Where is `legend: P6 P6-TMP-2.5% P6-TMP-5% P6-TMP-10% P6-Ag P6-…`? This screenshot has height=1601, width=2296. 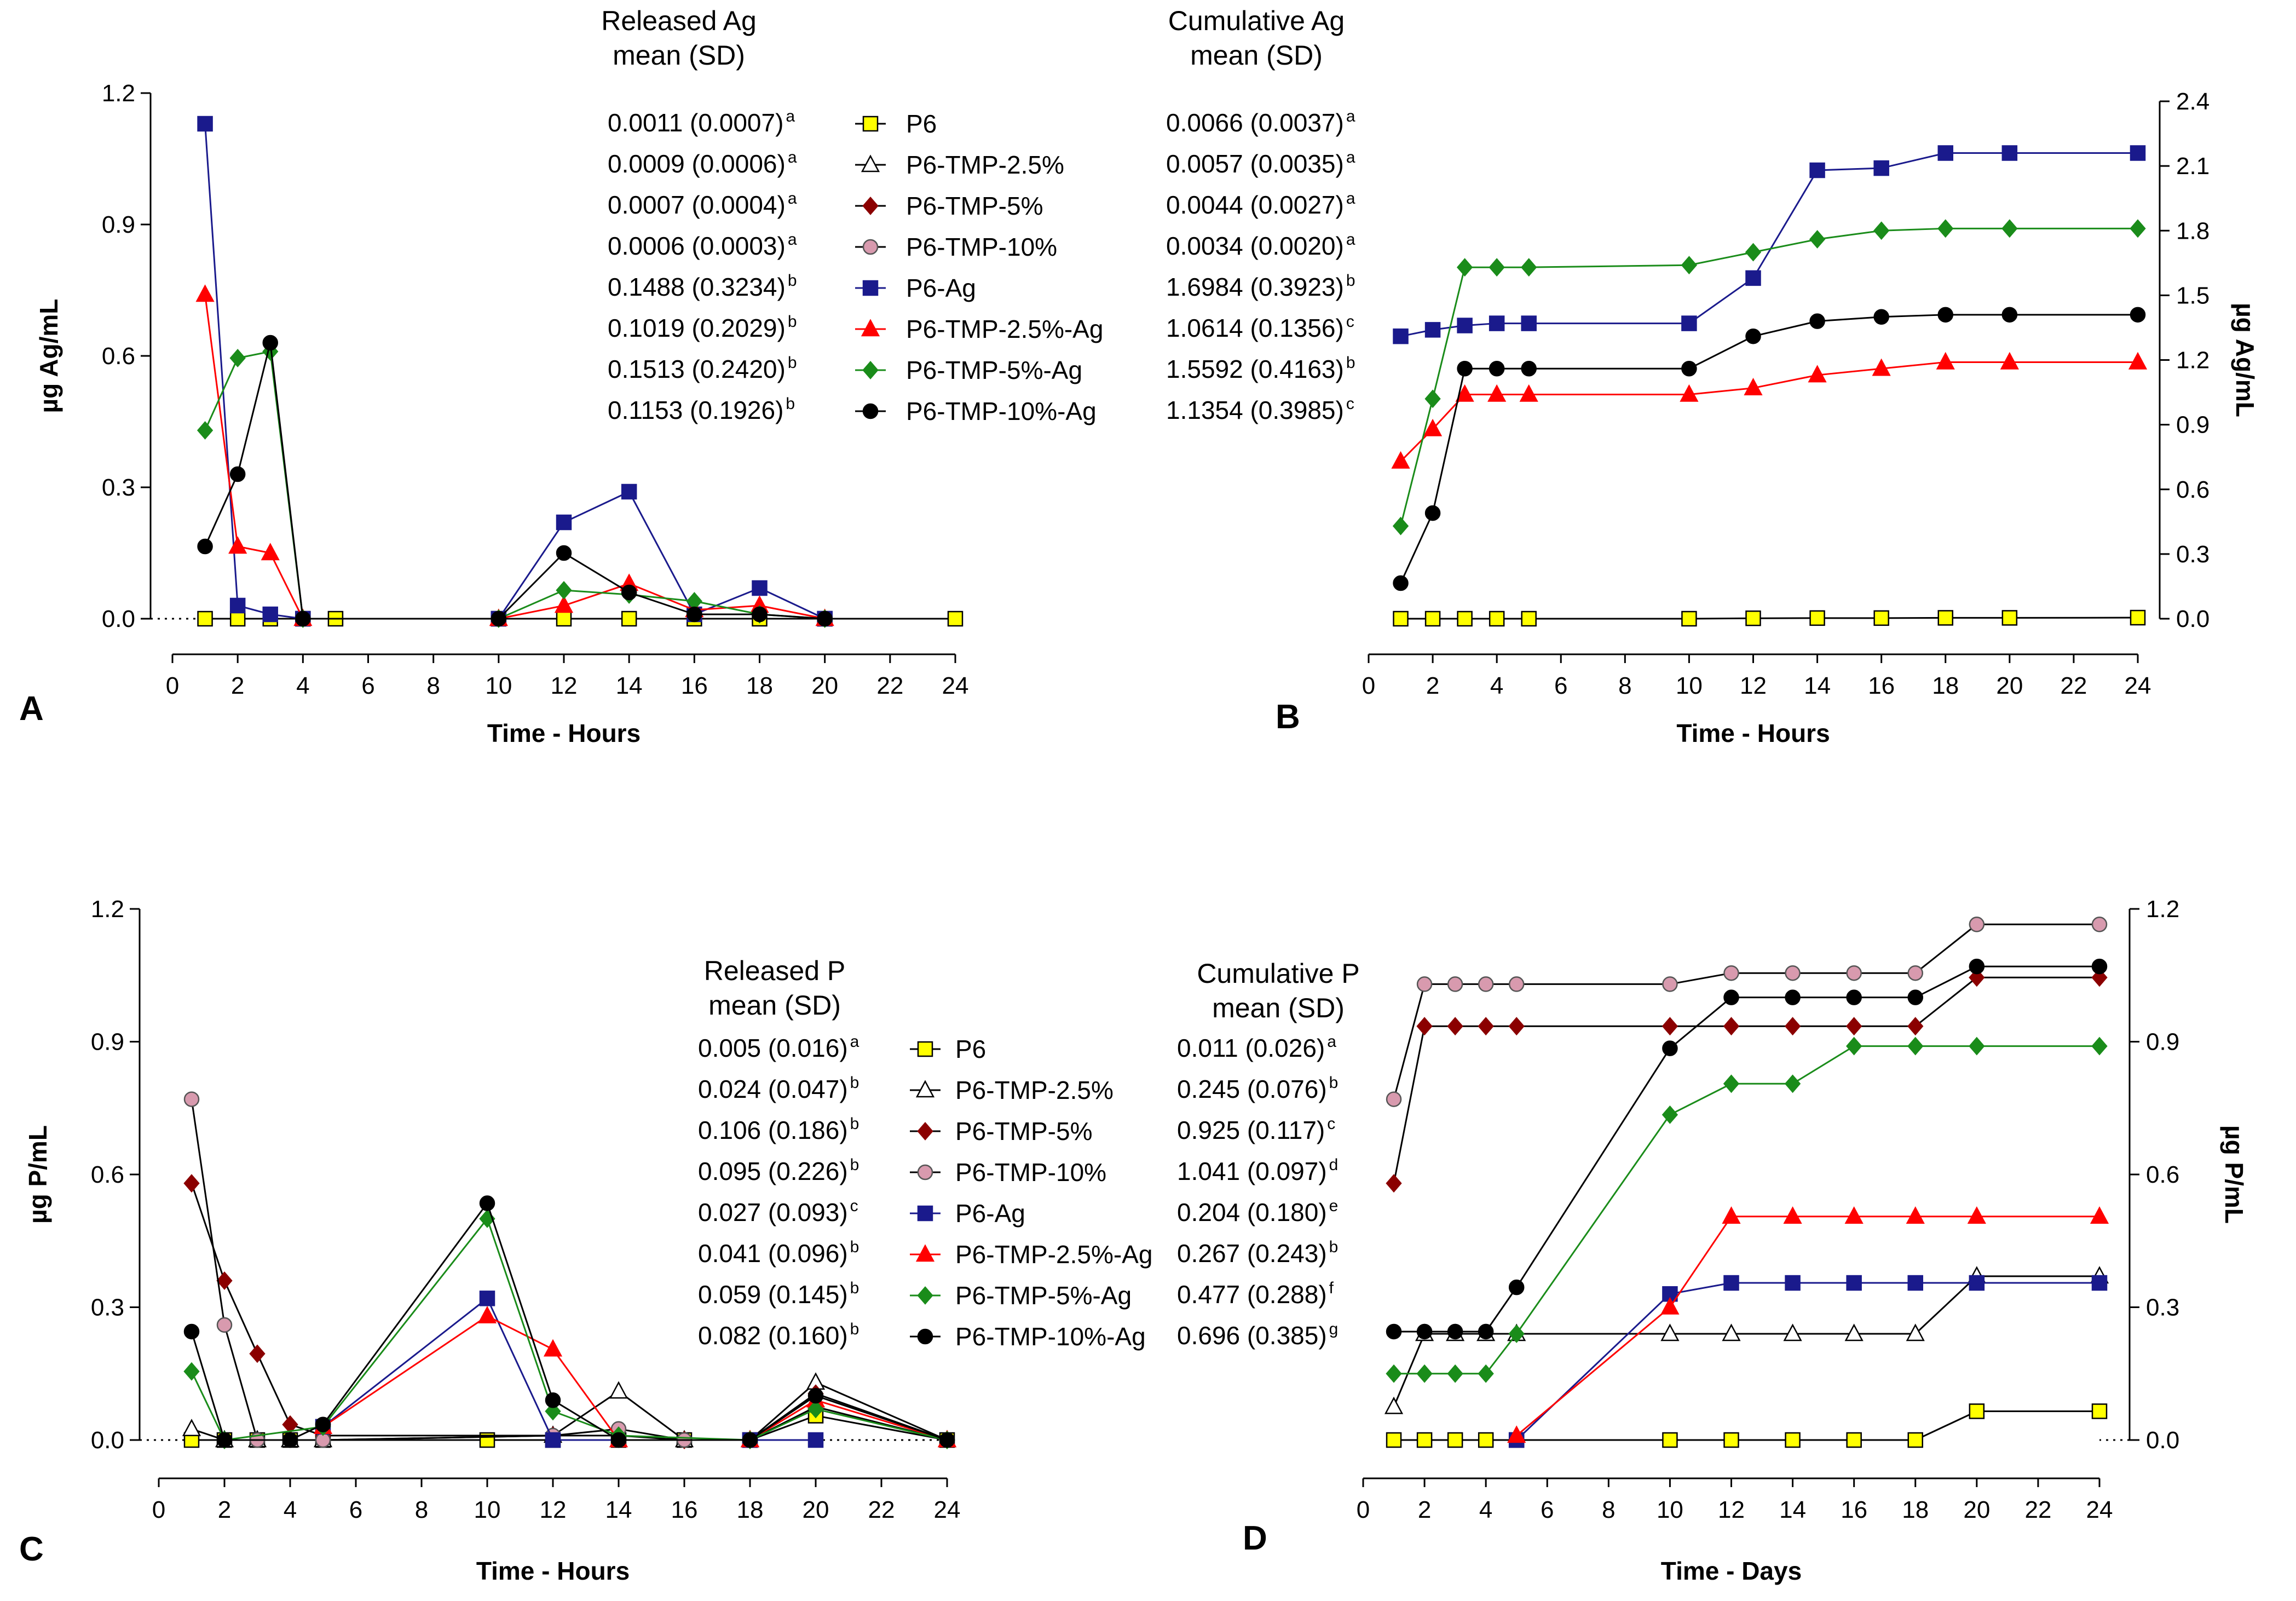 legend: P6 P6-TMP-2.5% P6-TMP-5% P6-TMP-10% P6-Ag P6-… is located at coordinates (979, 267).